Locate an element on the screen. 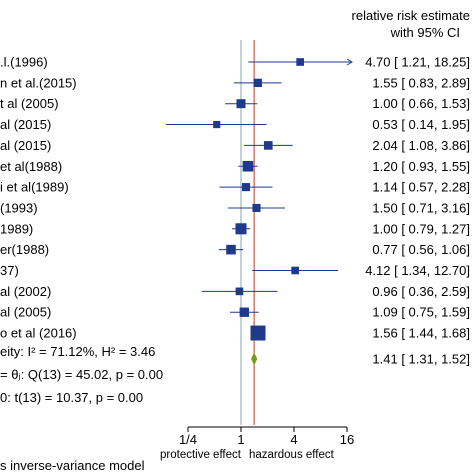 The width and height of the screenshot is (474, 474). ci-value: 0.53 [ 0.14, 1.95] is located at coordinates (421, 124).